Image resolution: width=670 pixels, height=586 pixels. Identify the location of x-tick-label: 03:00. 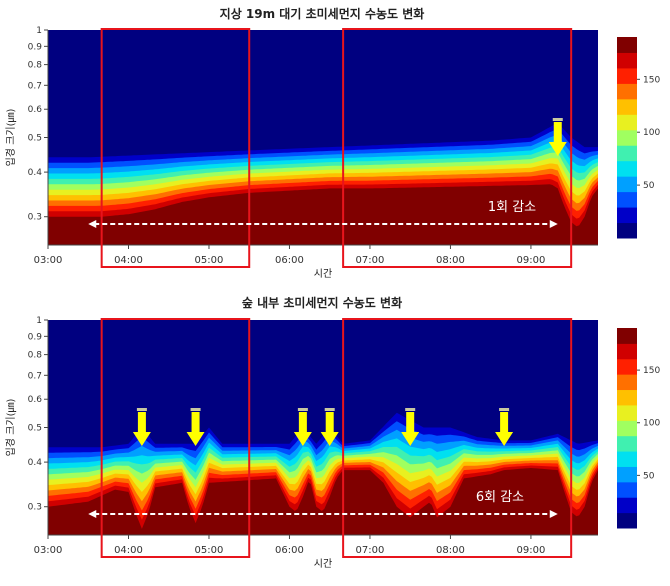
(48, 550).